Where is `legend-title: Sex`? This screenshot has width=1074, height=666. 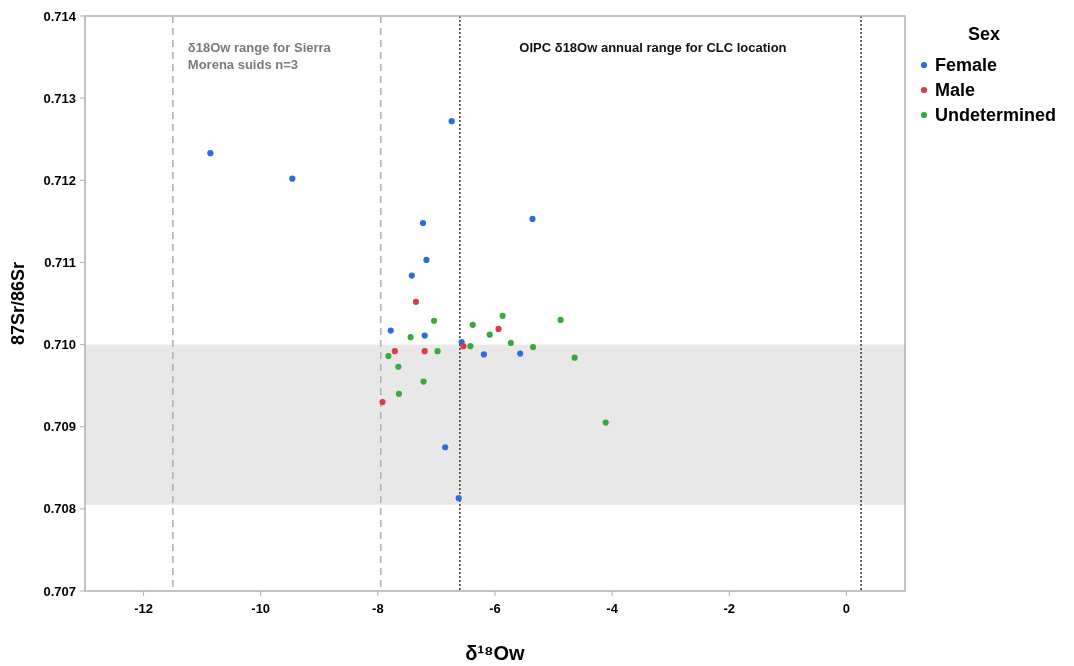 legend-title: Sex is located at coordinates (984, 34).